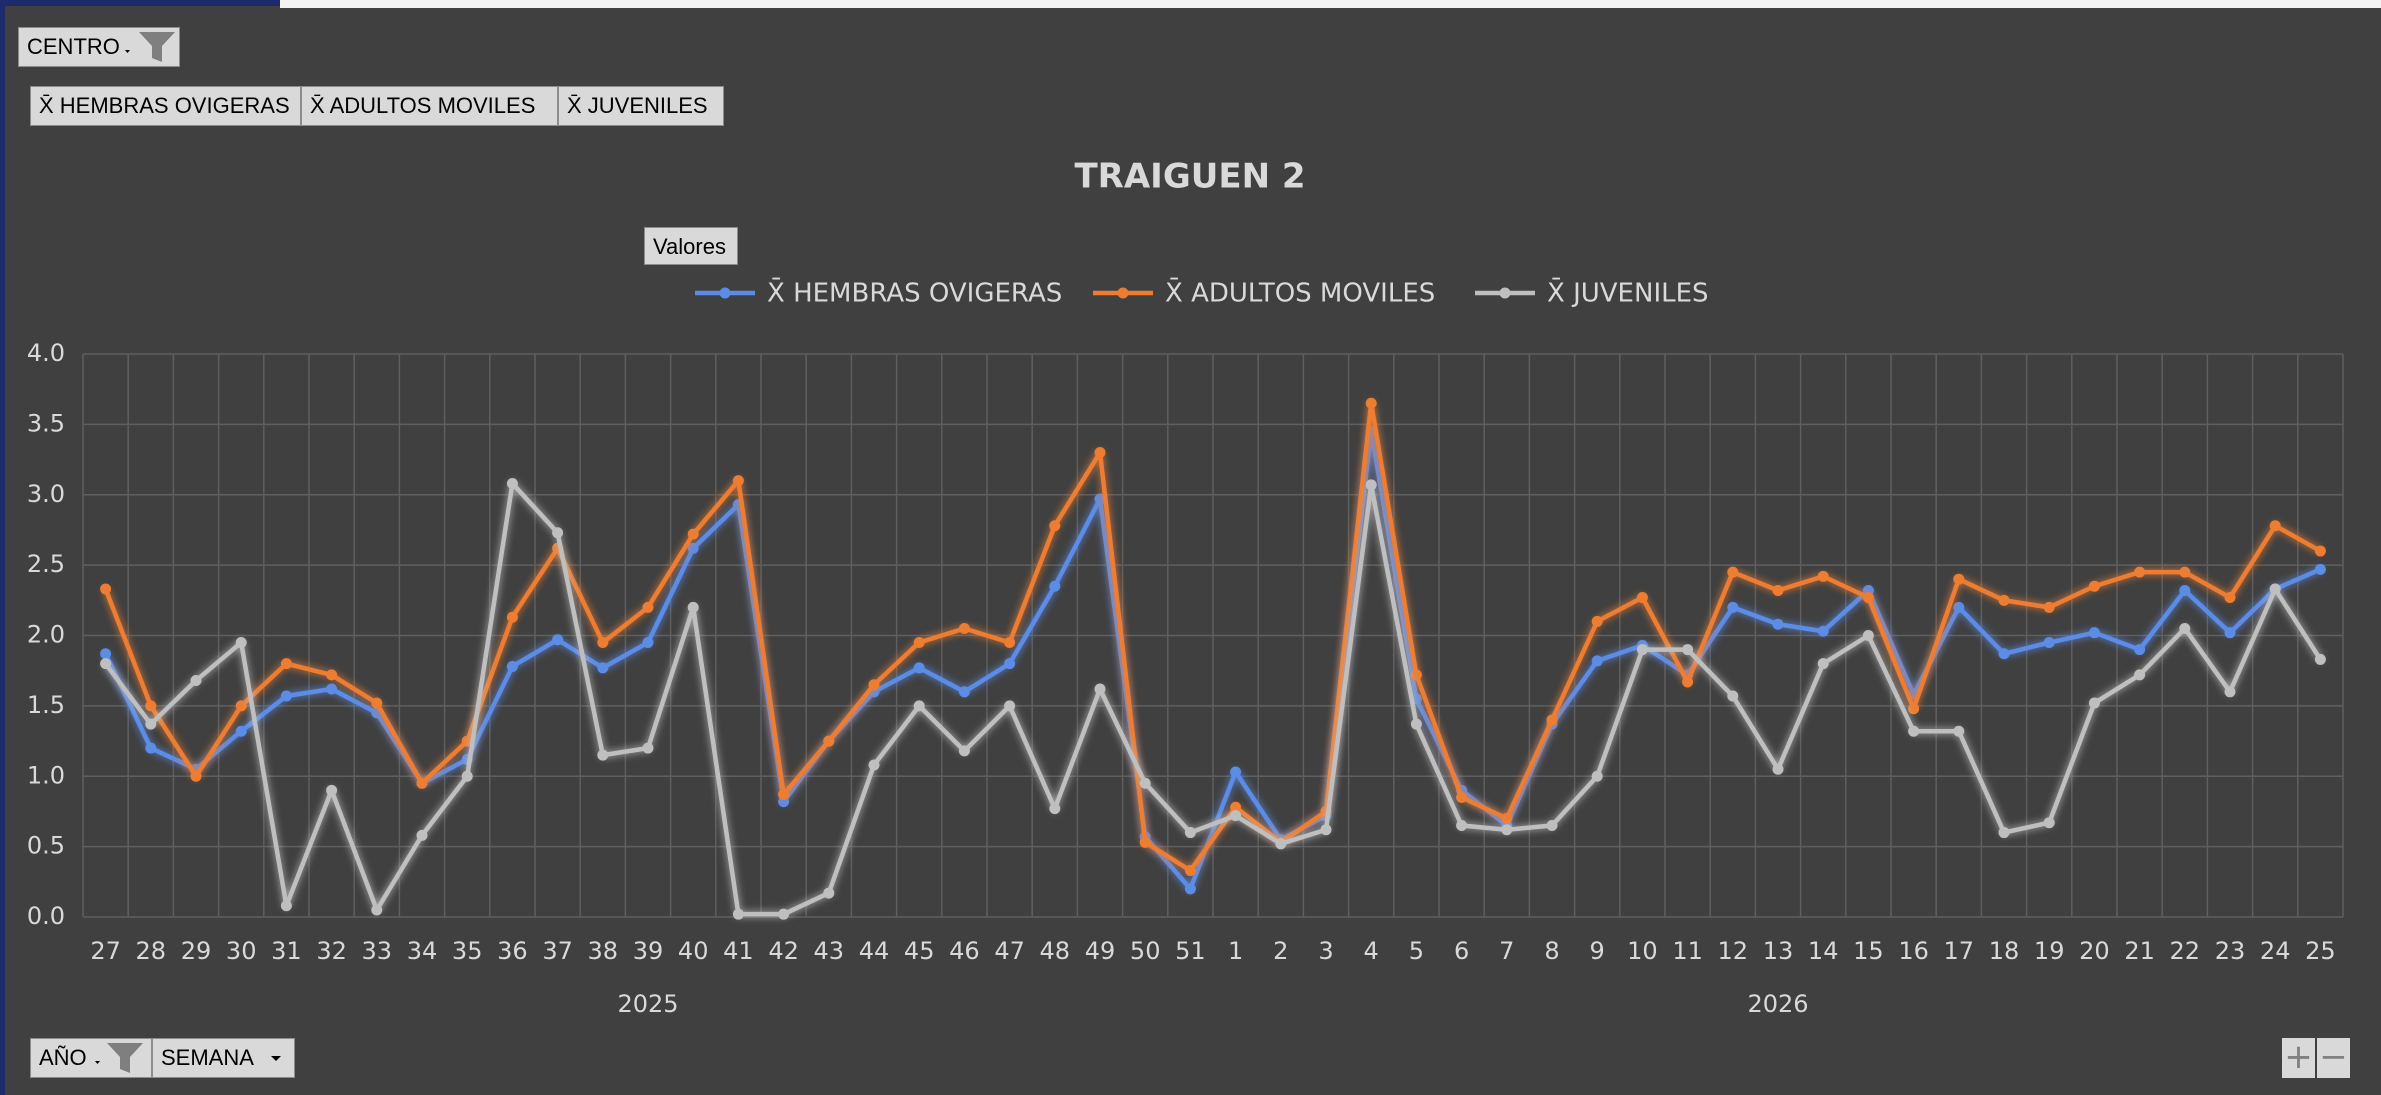 Image resolution: width=2381 pixels, height=1095 pixels. Describe the element at coordinates (1687, 951) in the screenshot. I see `x-tick-label: 11` at that location.